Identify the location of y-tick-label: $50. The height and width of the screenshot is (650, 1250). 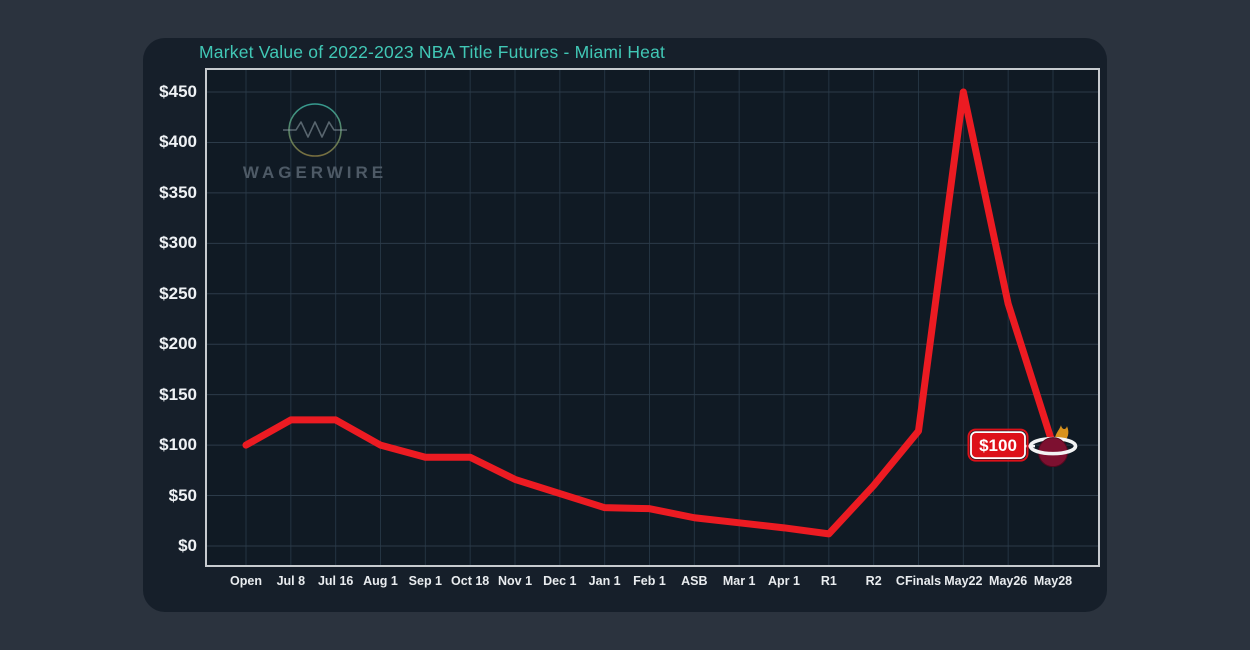
(182, 495).